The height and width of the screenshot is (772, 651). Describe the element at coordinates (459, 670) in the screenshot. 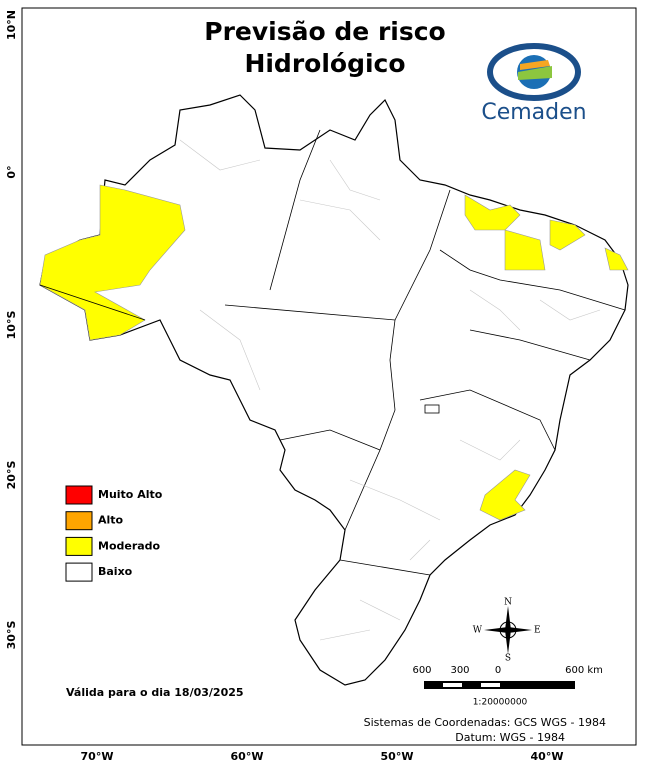

I see `scale-label: 300` at that location.